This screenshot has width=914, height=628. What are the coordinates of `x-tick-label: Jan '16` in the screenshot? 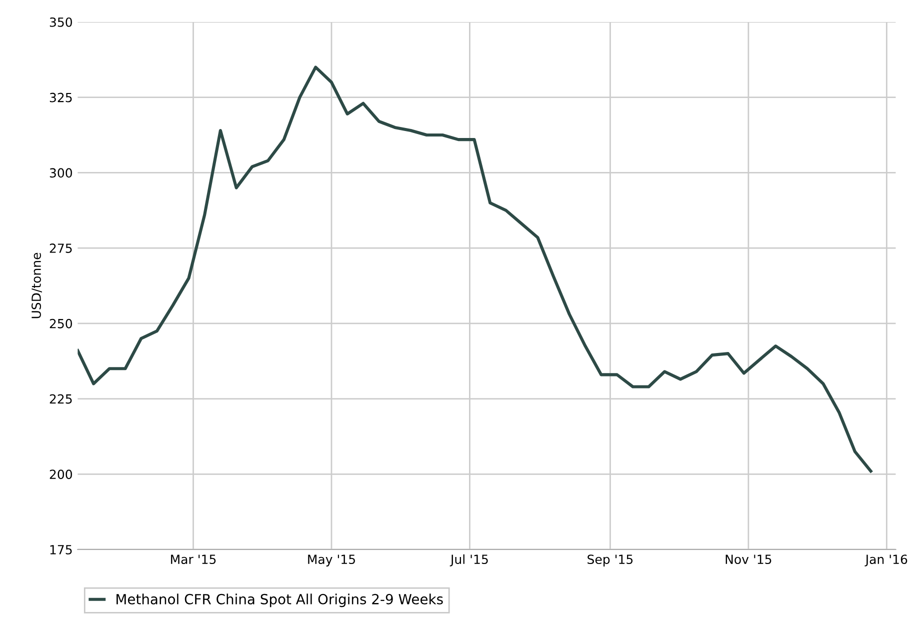 It's located at (886, 560).